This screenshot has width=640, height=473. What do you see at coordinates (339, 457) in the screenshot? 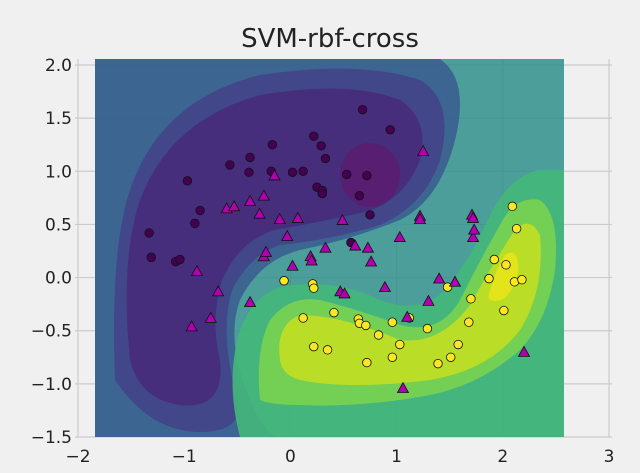
I see `x-axis-ticks: −2 −1 0 1 2 3` at bounding box center [339, 457].